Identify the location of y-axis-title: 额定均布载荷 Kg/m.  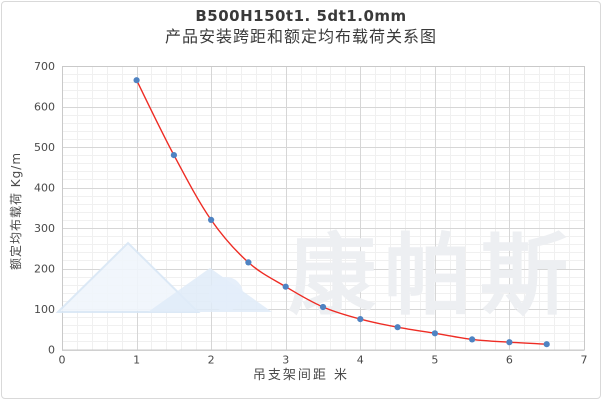
(16, 211).